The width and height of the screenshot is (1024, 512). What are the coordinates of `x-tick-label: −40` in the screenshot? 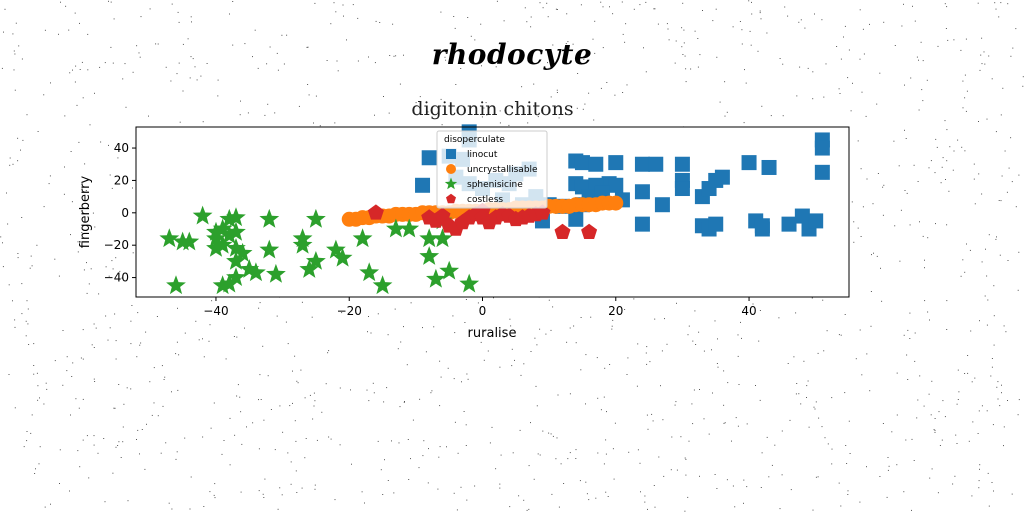 It's located at (215, 311).